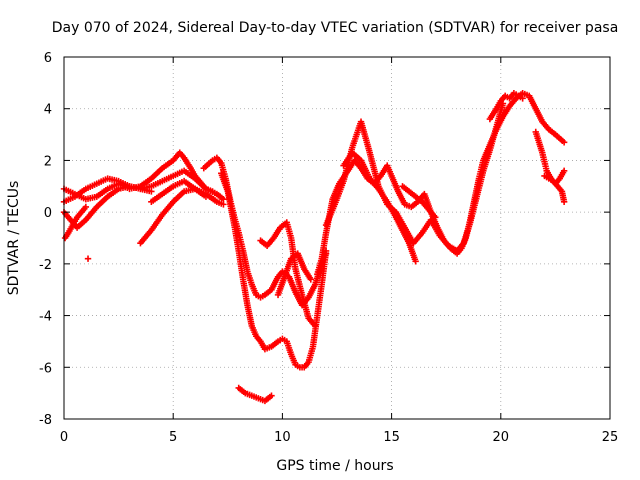 The height and width of the screenshot is (480, 640). I want to click on y-tick-label: -2, so click(45, 265).